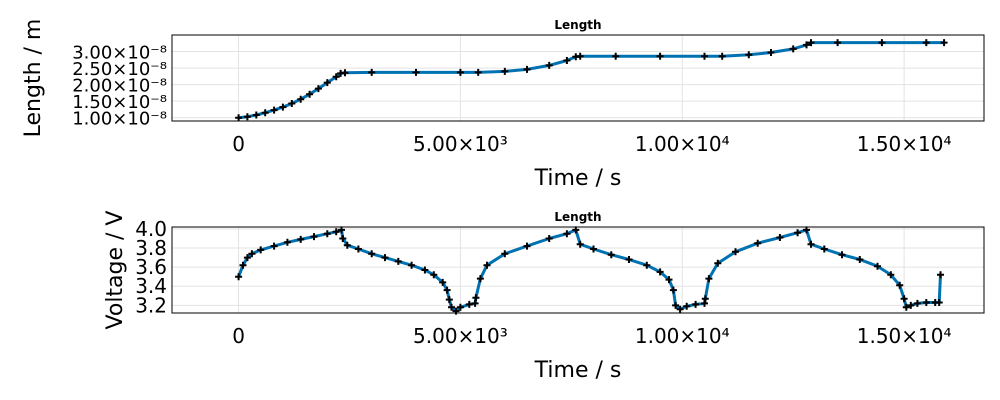 The image size is (1000, 400). I want to click on plot-title-length: Length, so click(577, 217).